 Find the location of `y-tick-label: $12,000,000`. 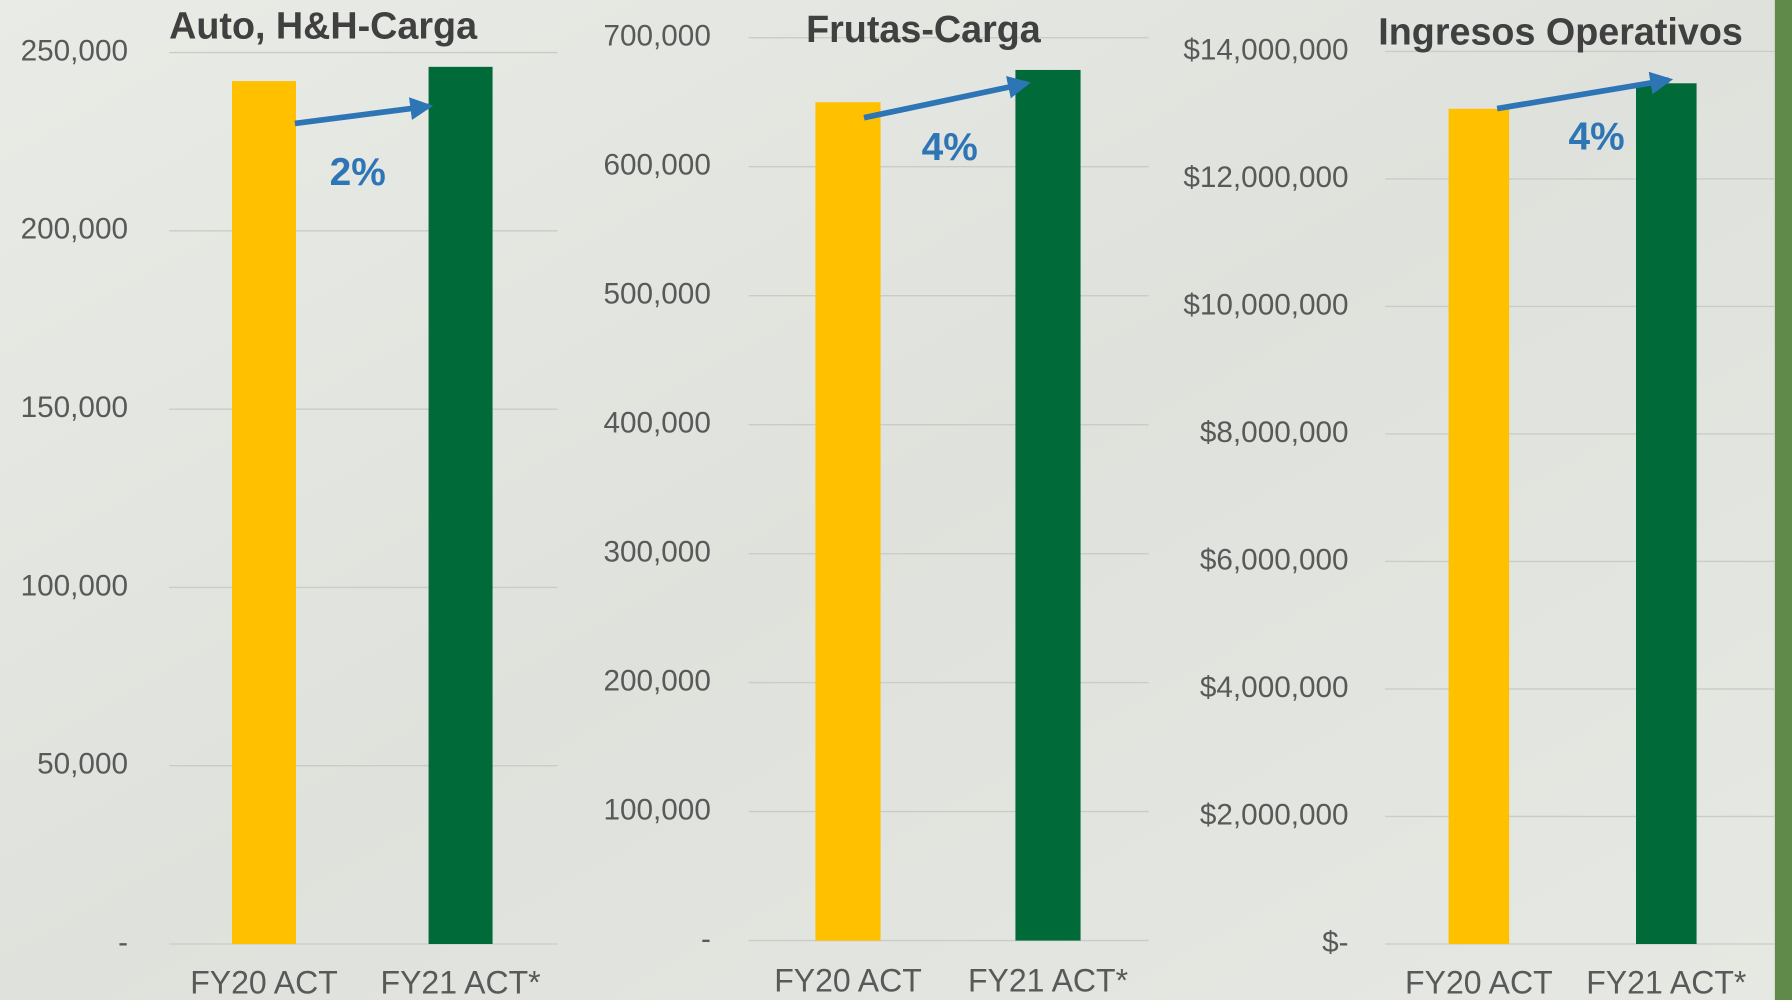

y-tick-label: $12,000,000 is located at coordinates (1265, 177).